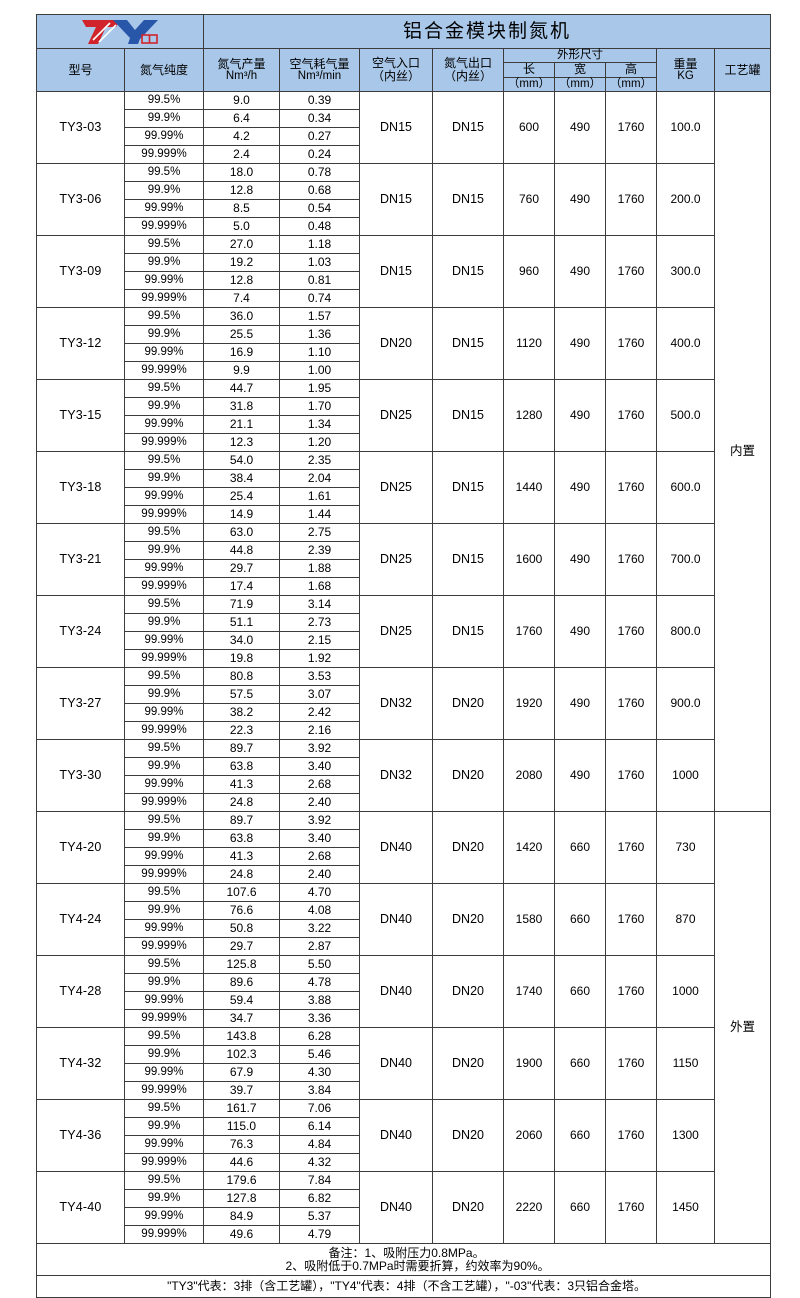 The height and width of the screenshot is (1298, 800). I want to click on cell-model: TY4-32, so click(80, 1063).